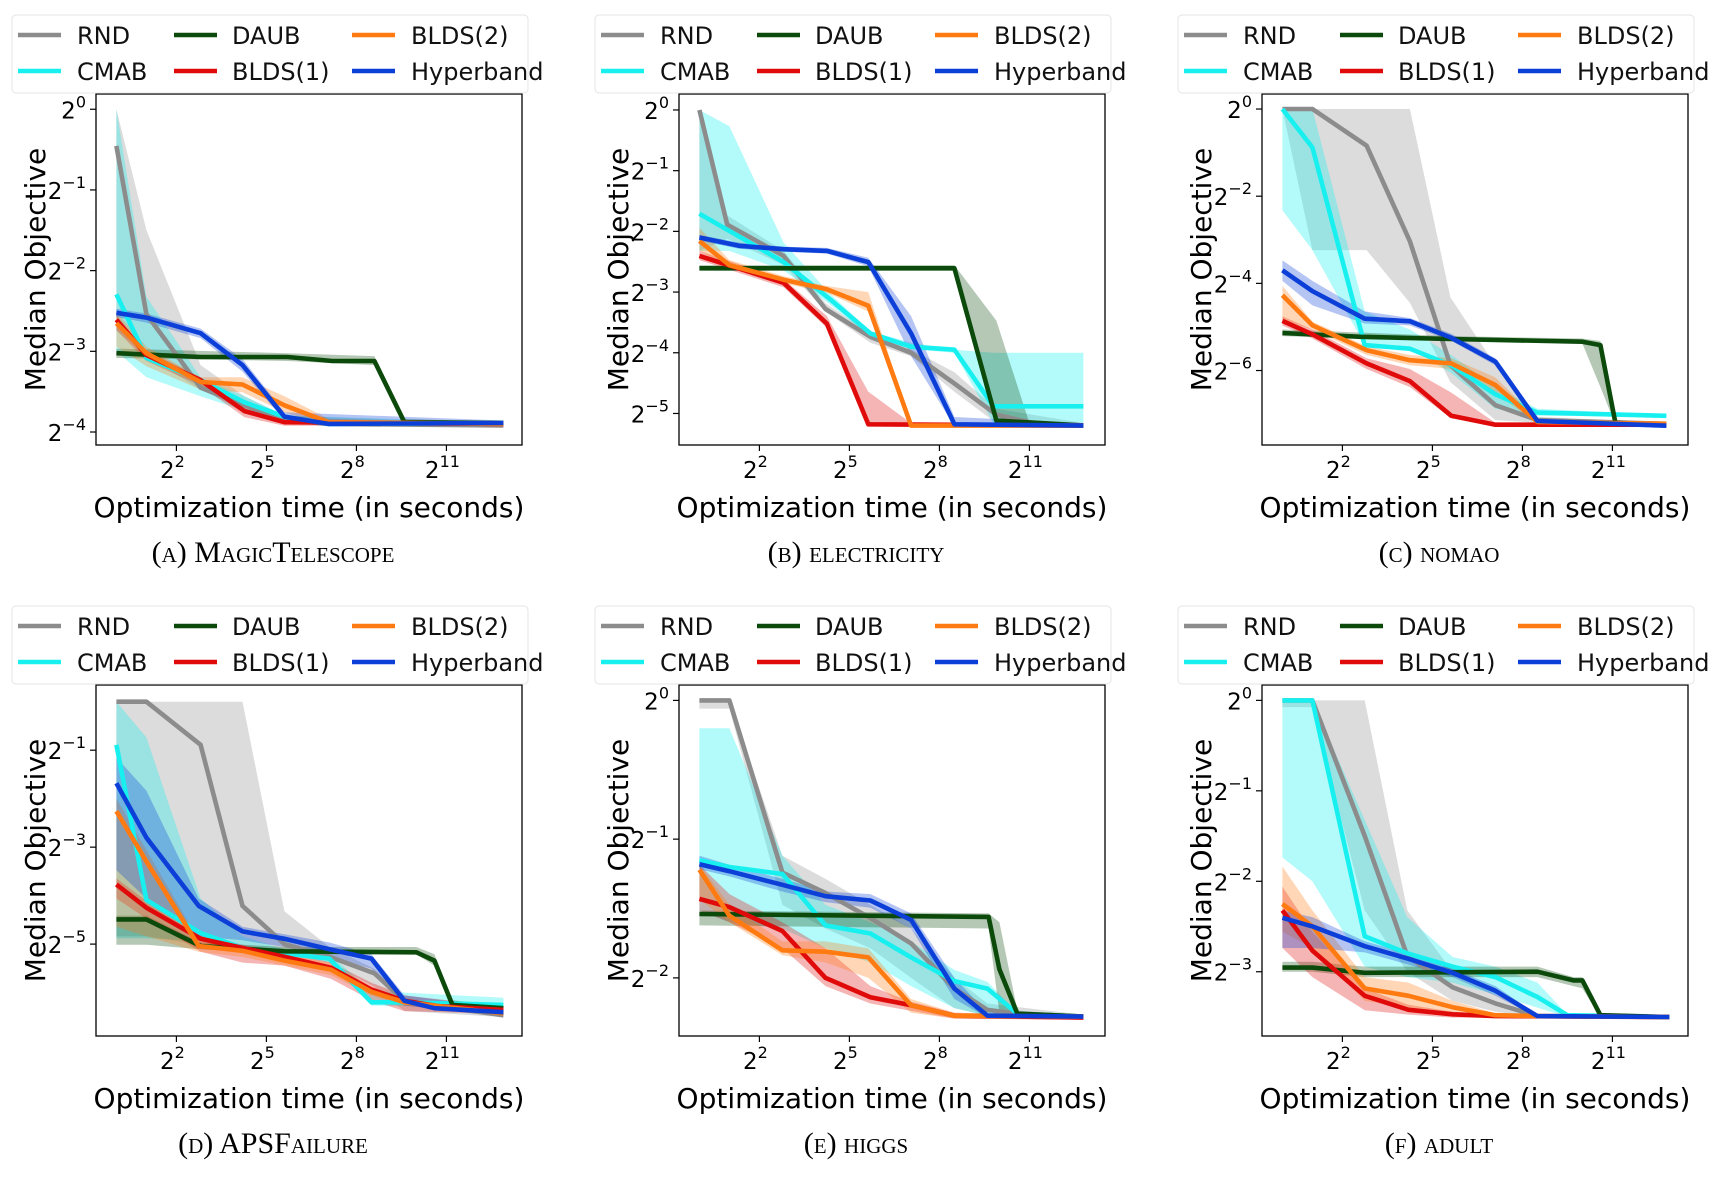  What do you see at coordinates (1240, 275) in the screenshot?
I see `tick-exponent: −4` at bounding box center [1240, 275].